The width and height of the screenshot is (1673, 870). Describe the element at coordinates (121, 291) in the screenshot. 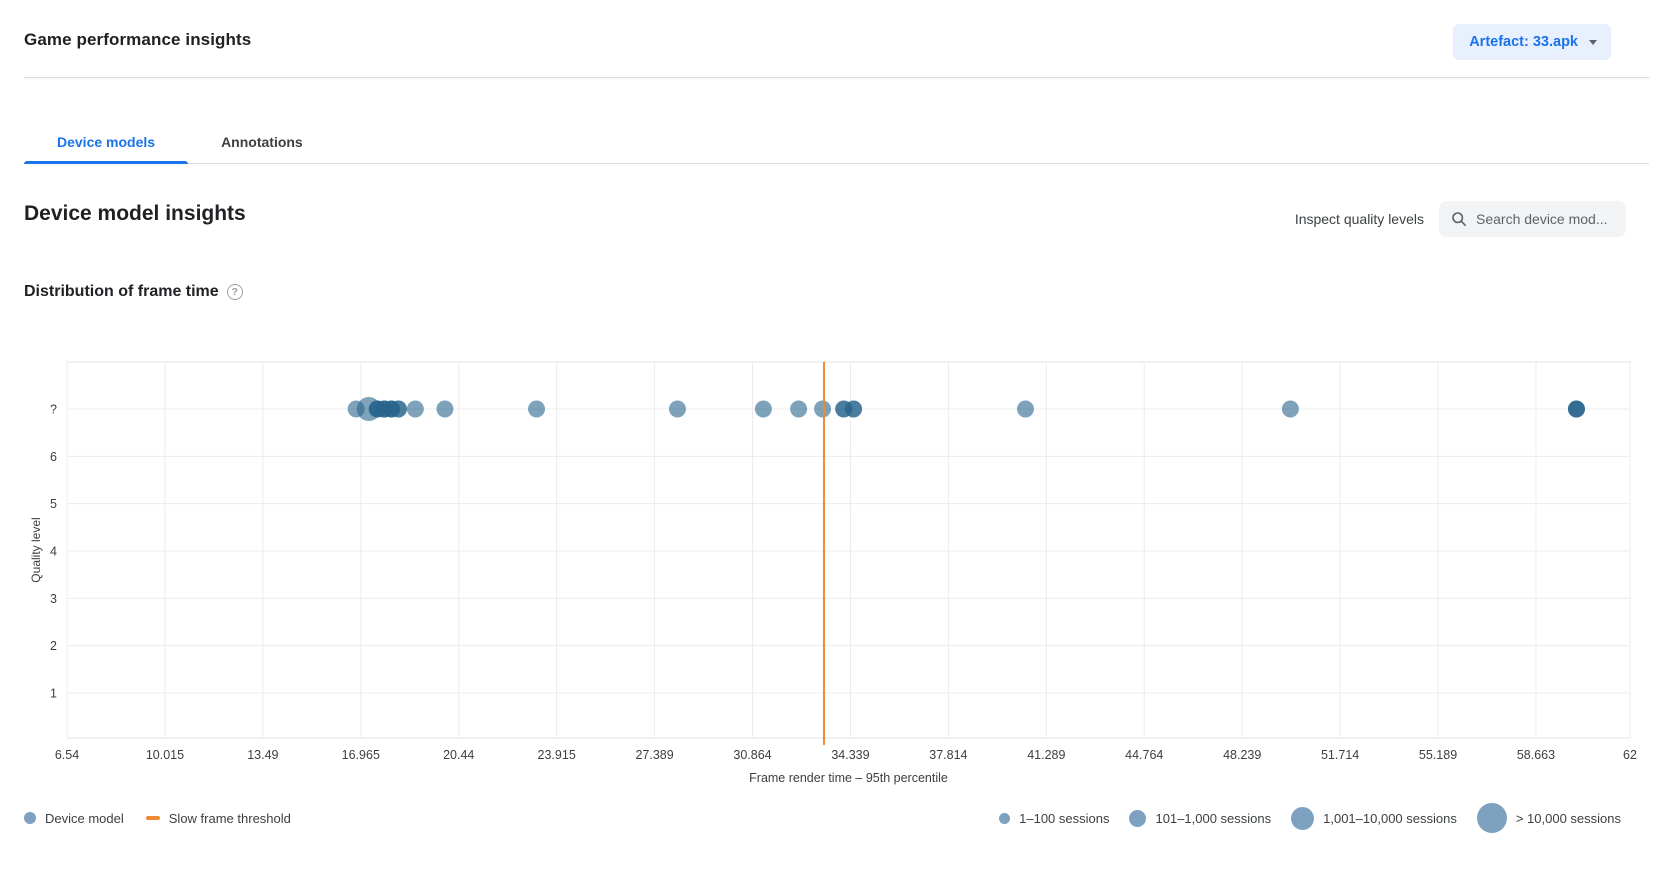

I see `chart-title: Distribution of frame time` at that location.